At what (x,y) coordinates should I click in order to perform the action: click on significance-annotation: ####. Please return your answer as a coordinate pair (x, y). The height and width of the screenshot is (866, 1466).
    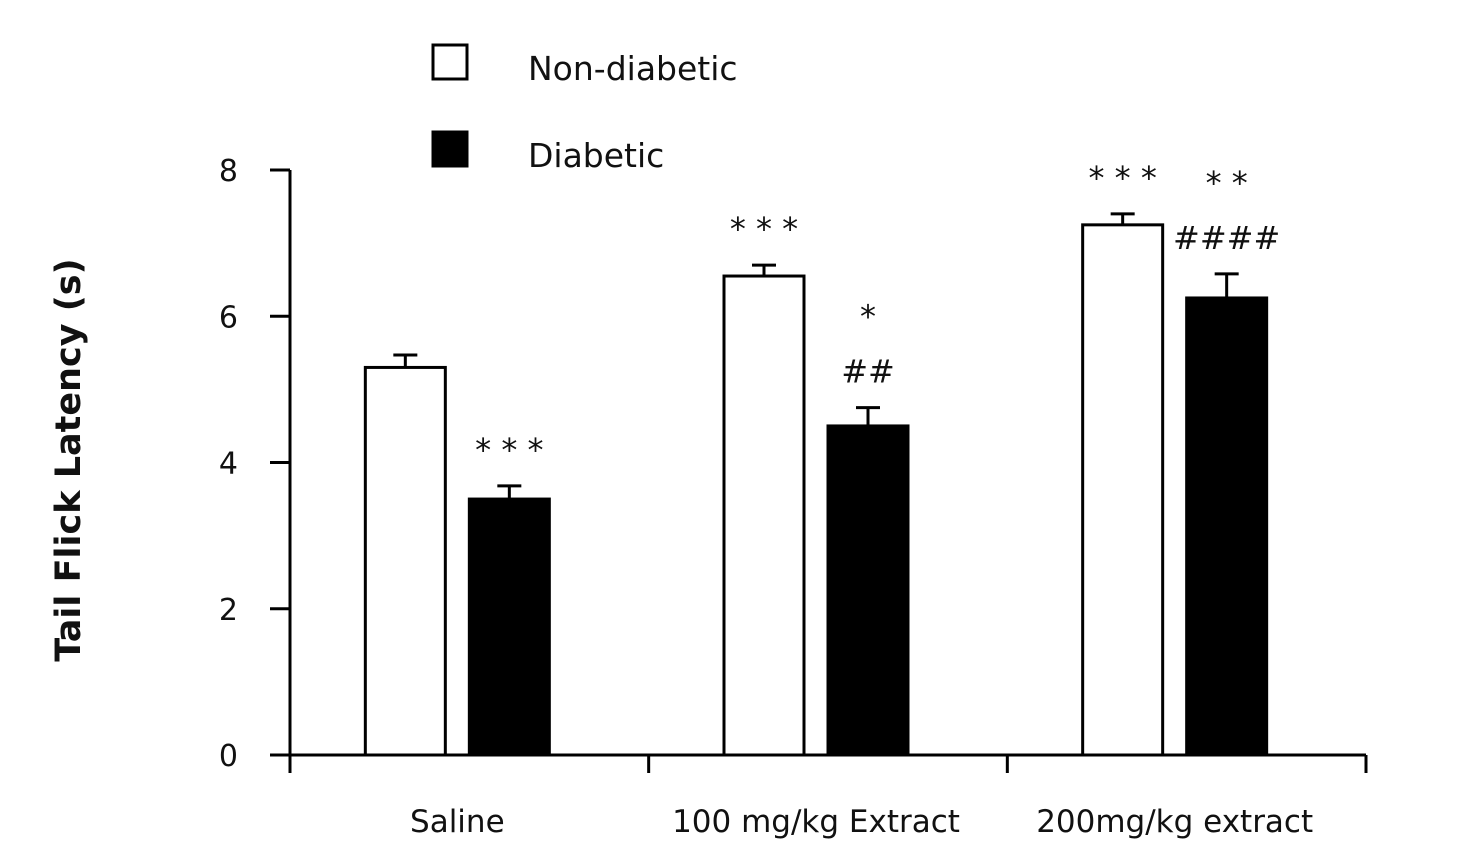
    Looking at the image, I should click on (1226, 238).